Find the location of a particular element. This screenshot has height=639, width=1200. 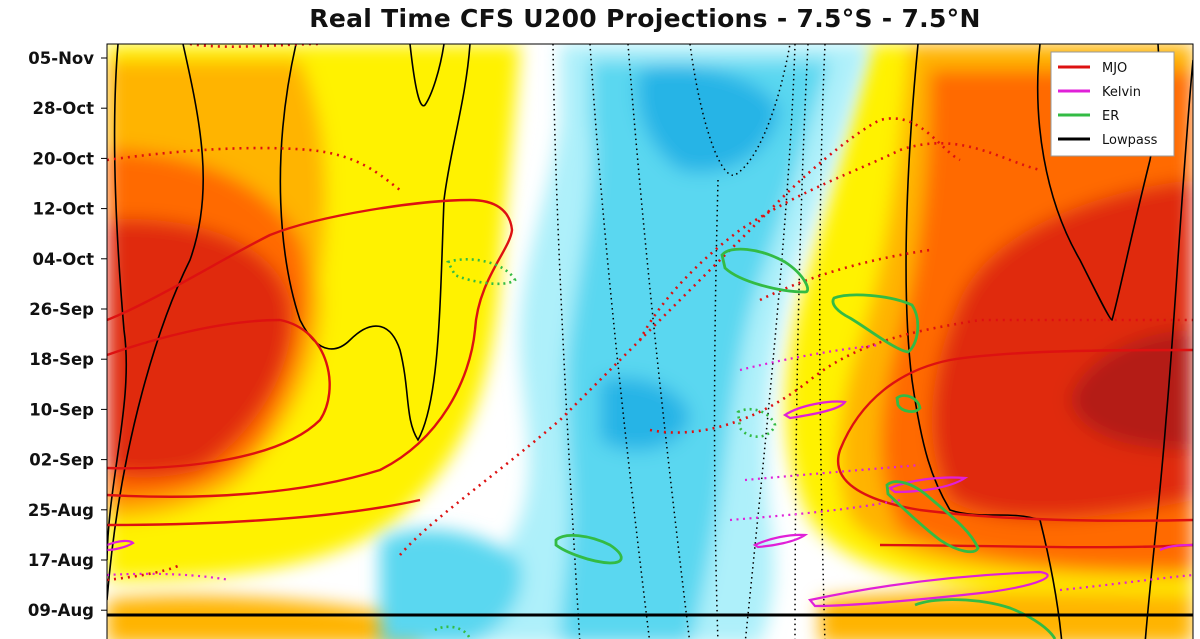

y-tick-label: 28-Oct is located at coordinates (63, 108).